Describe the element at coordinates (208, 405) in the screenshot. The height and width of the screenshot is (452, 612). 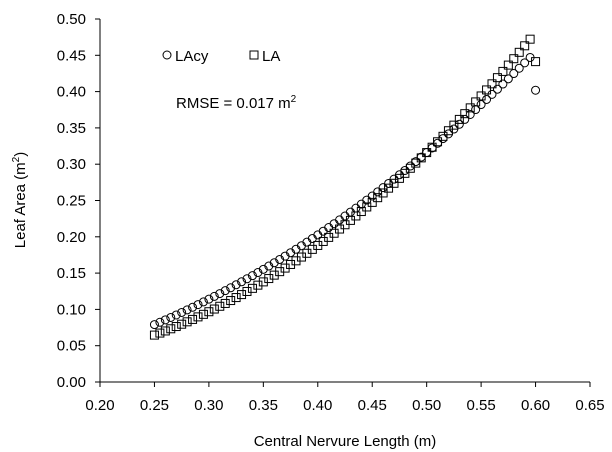
I see `x-tick-label: 0.30` at that location.